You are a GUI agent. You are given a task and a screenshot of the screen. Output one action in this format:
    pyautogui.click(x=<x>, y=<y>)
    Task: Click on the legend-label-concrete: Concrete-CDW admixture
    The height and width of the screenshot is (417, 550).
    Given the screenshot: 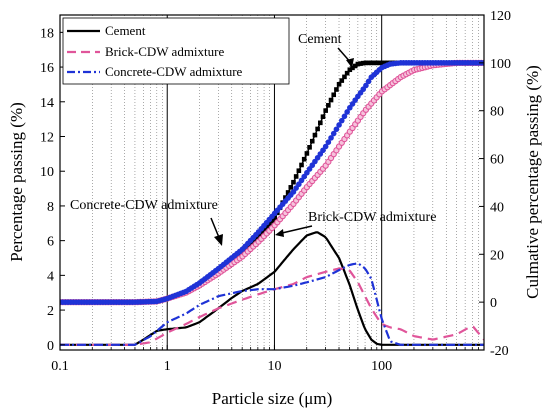 What is the action you would take?
    pyautogui.click(x=174, y=71)
    